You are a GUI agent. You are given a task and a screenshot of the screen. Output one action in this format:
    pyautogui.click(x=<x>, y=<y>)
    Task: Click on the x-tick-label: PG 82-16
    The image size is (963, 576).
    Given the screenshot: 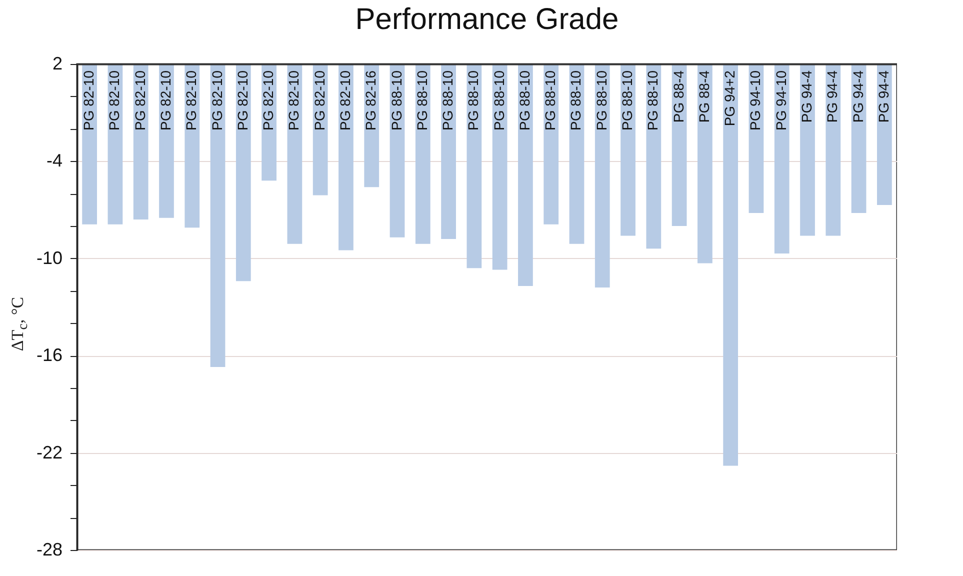 What is the action you would take?
    pyautogui.click(x=370, y=100)
    